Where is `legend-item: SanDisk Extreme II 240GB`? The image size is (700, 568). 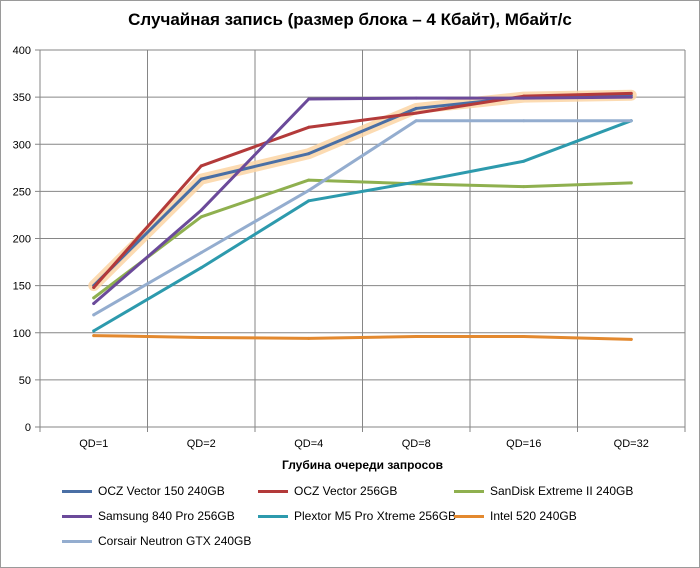 legend-item: SanDisk Extreme II 240GB is located at coordinates (543, 491).